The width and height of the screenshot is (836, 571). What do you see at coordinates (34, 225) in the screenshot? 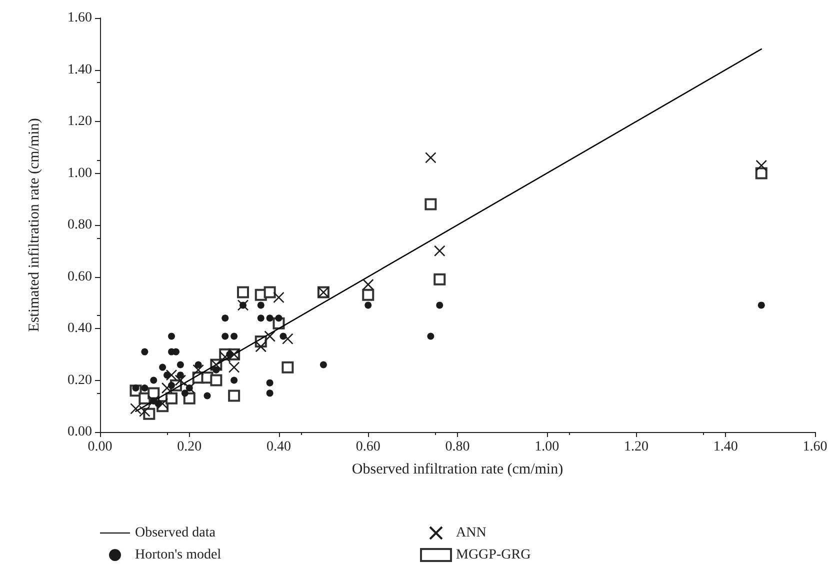
I see `y-axis-title: Estimated infiltration rate (cm/min)` at bounding box center [34, 225].